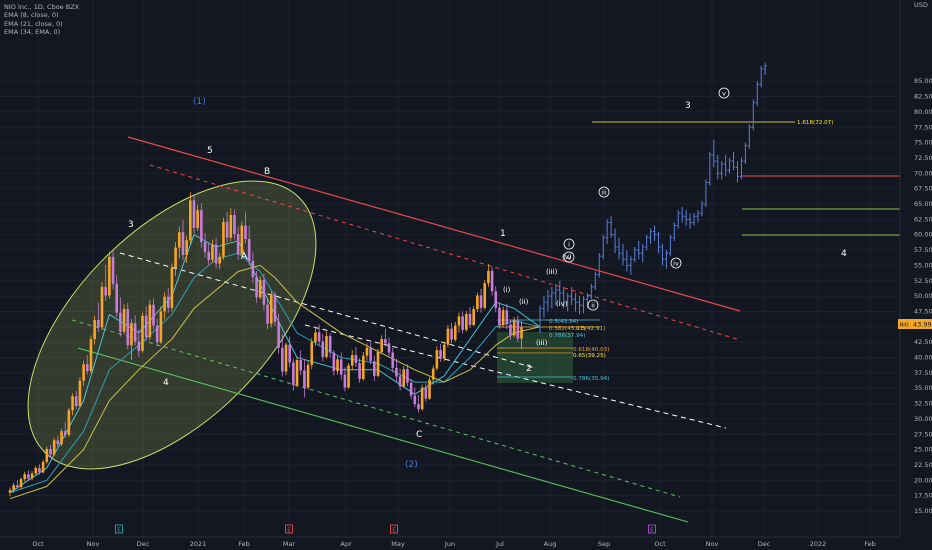 Image resolution: width=932 pixels, height=550 pixels. Describe the element at coordinates (166, 383) in the screenshot. I see `wave-label: 4` at that location.